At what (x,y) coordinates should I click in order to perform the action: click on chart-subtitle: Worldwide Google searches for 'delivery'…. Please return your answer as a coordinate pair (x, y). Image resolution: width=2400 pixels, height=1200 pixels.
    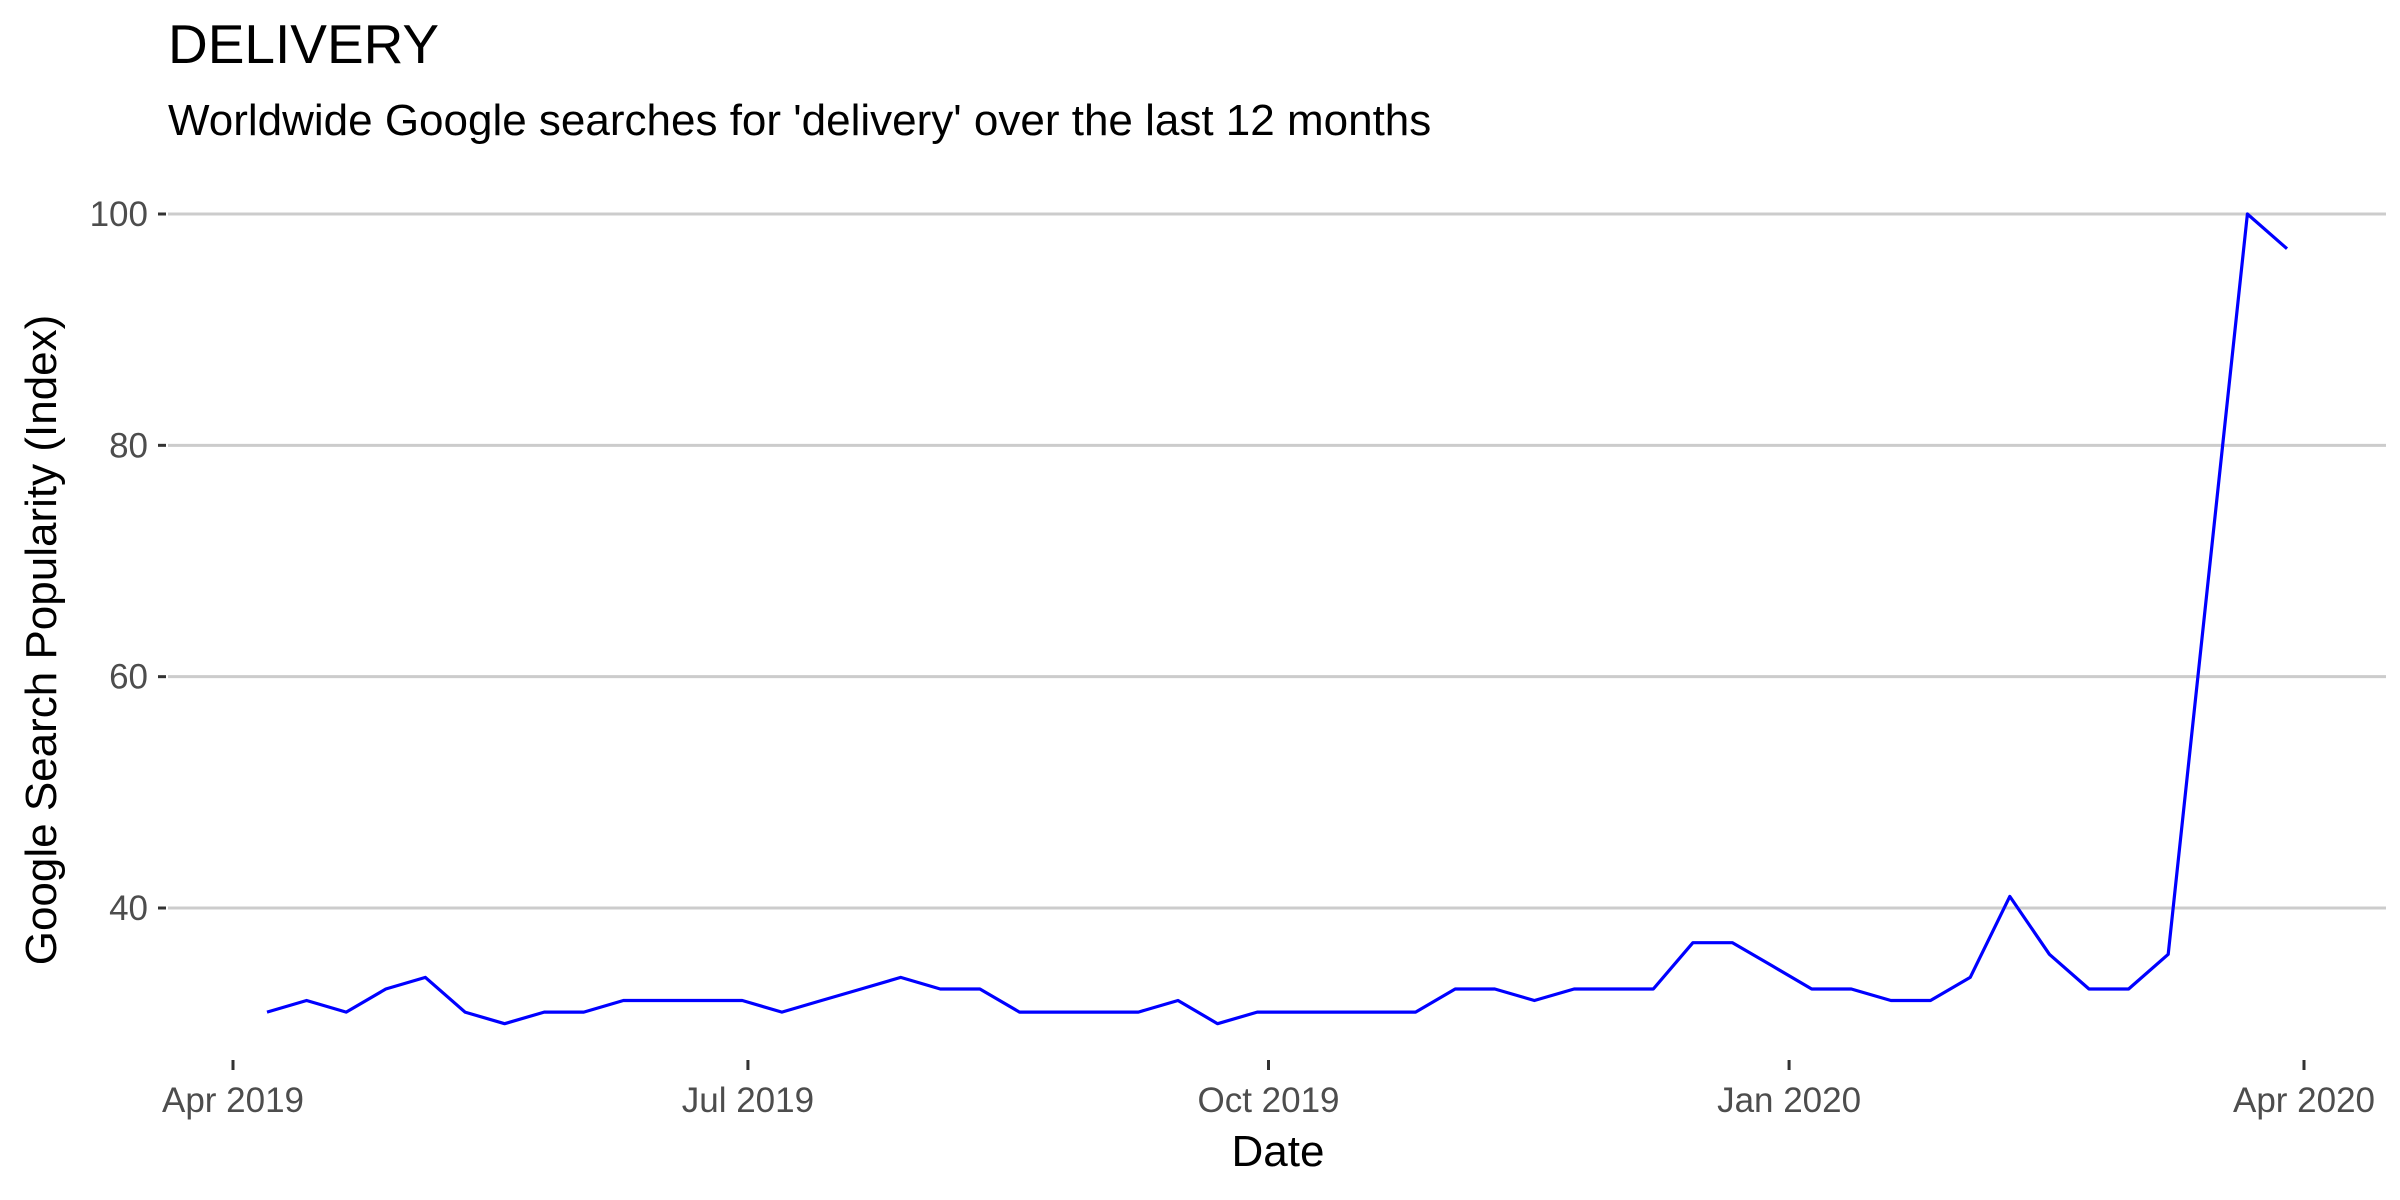
    Looking at the image, I should click on (799, 120).